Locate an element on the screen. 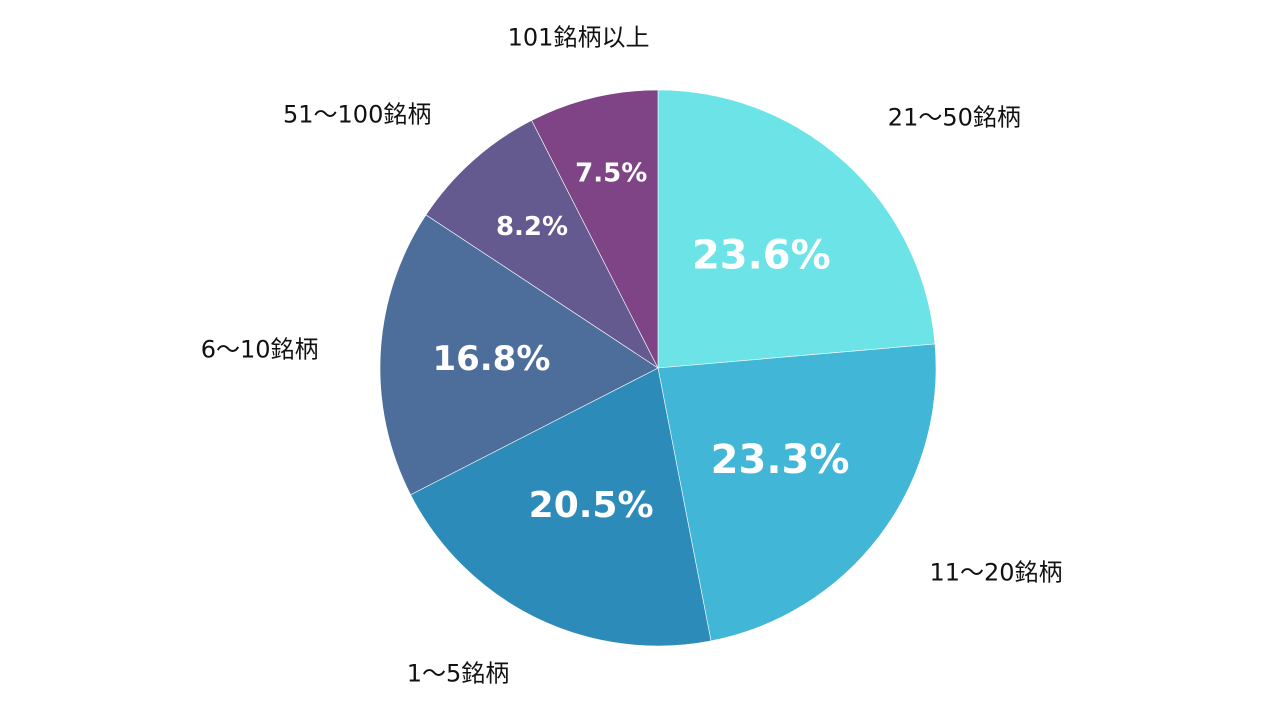 The image size is (1280, 720). slice-value-label: 8.2% is located at coordinates (532, 227).